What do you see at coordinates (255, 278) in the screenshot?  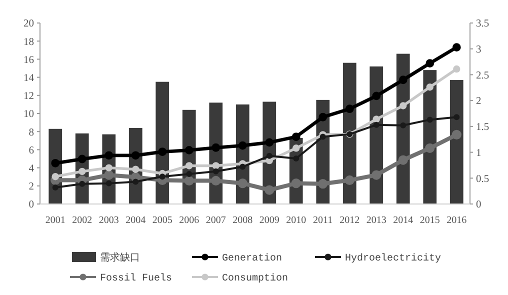 I see `legend-label: Consumption` at bounding box center [255, 278].